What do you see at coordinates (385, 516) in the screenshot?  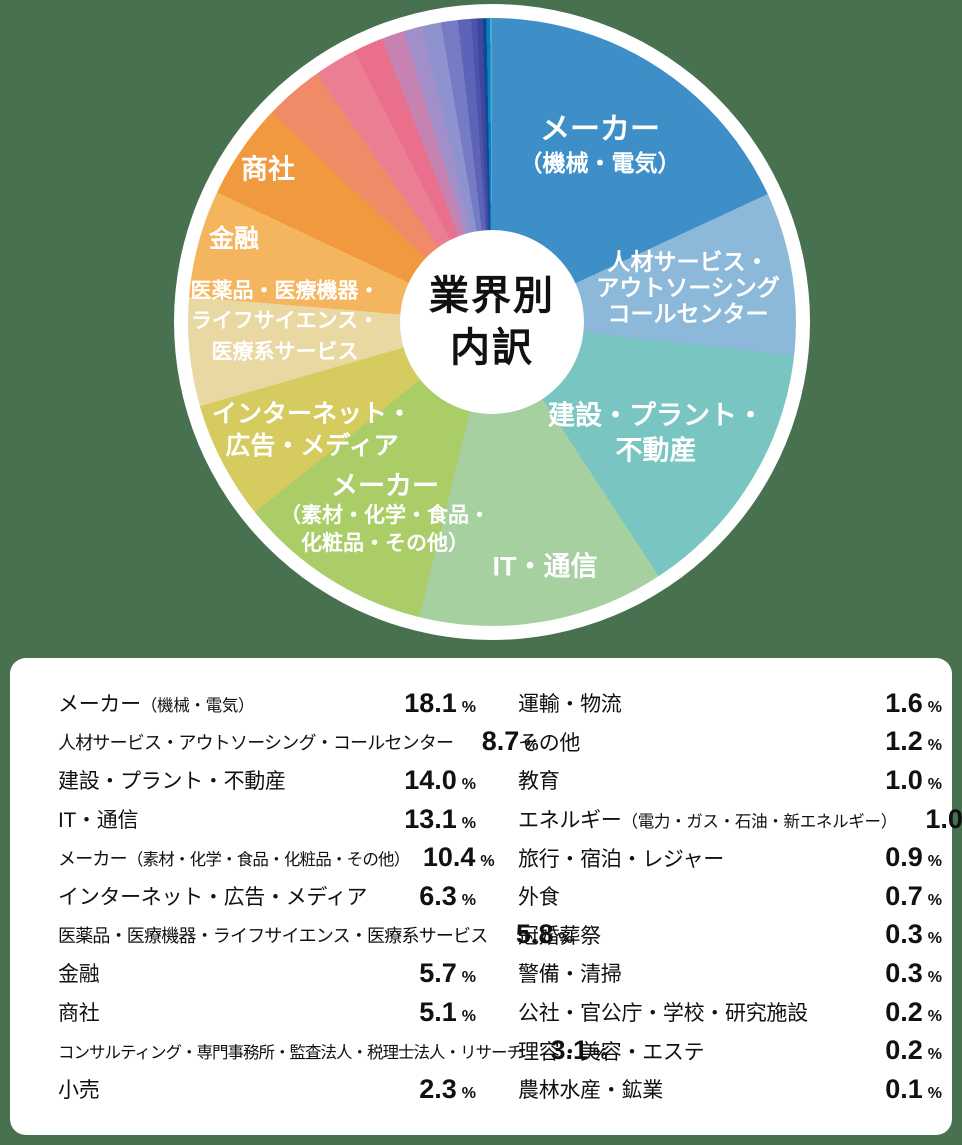 I see `segment-label-line: （素材・化学・食品・` at bounding box center [385, 516].